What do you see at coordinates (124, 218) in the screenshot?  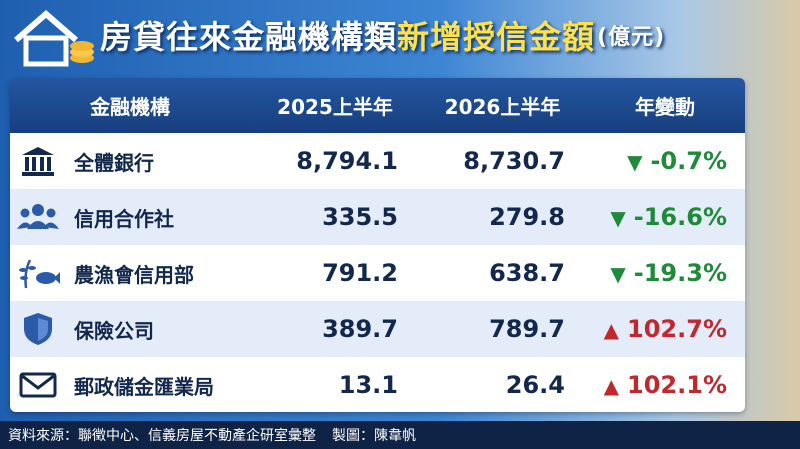 I see `institution-name: 信用合作社` at bounding box center [124, 218].